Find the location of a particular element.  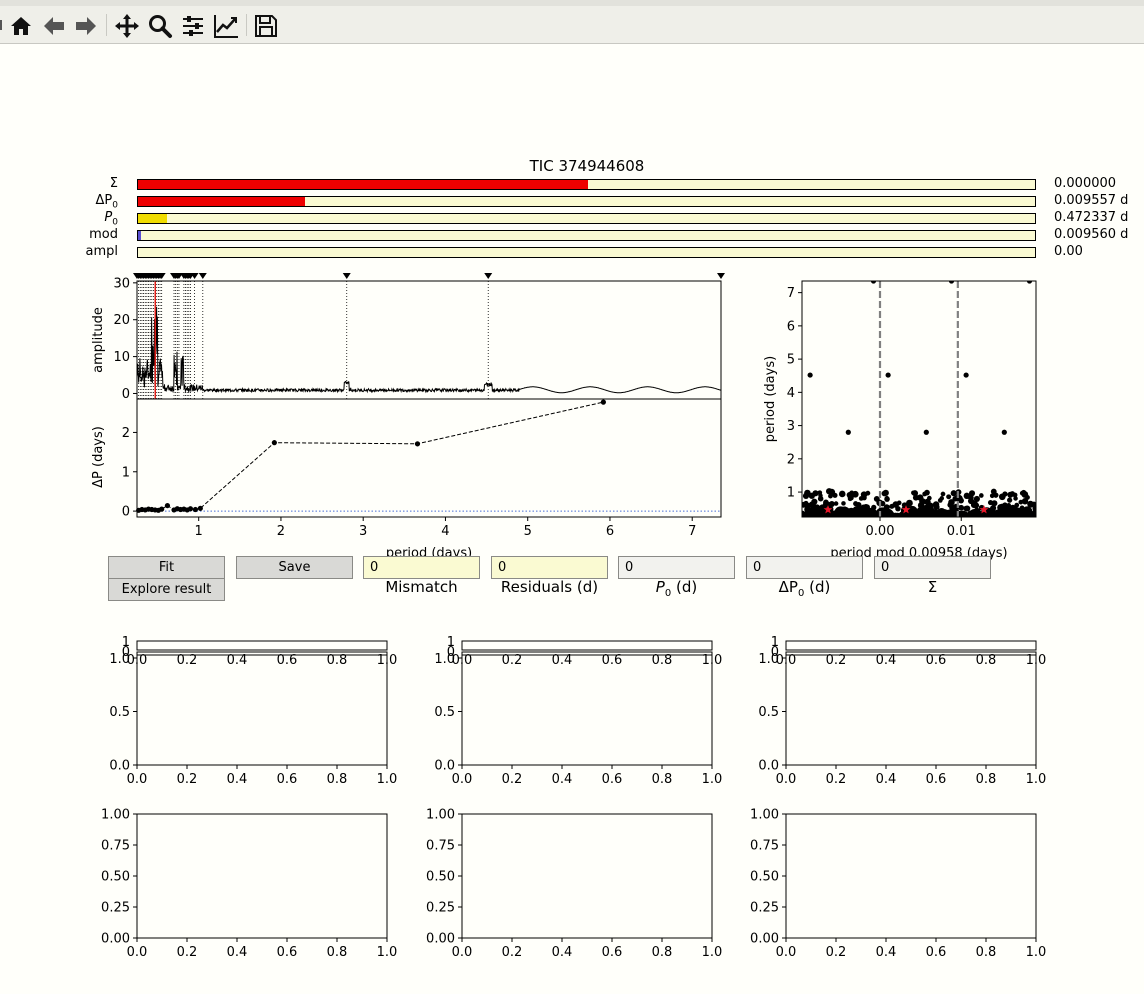

explore-result-button: Explore result is located at coordinates (166, 589).